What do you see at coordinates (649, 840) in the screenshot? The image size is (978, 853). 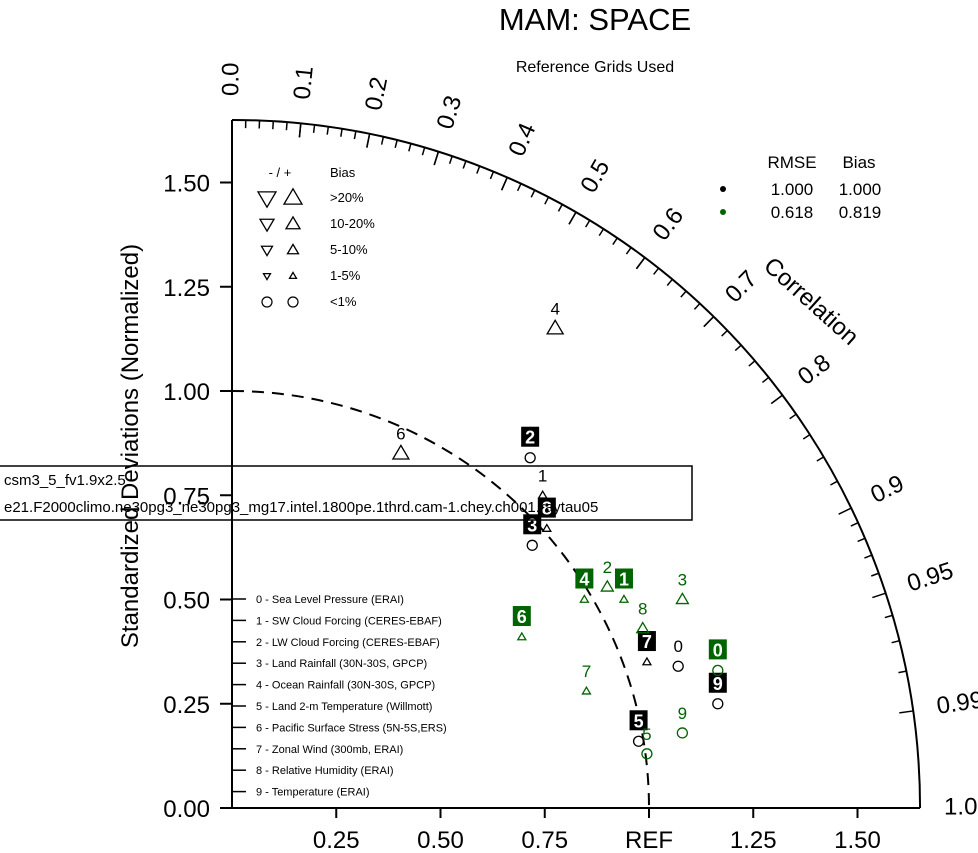 I see `ref-label: REF` at bounding box center [649, 840].